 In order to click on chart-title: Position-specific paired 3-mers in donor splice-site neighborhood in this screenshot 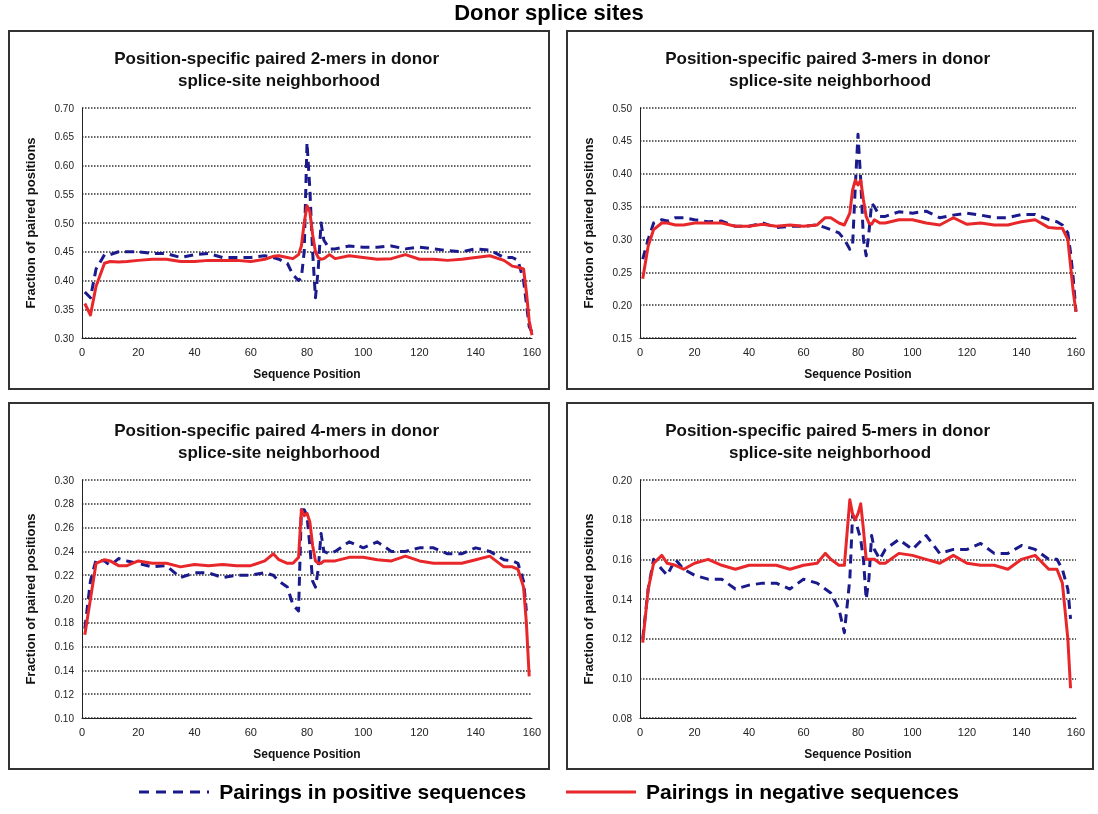, I will do `click(830, 69)`.